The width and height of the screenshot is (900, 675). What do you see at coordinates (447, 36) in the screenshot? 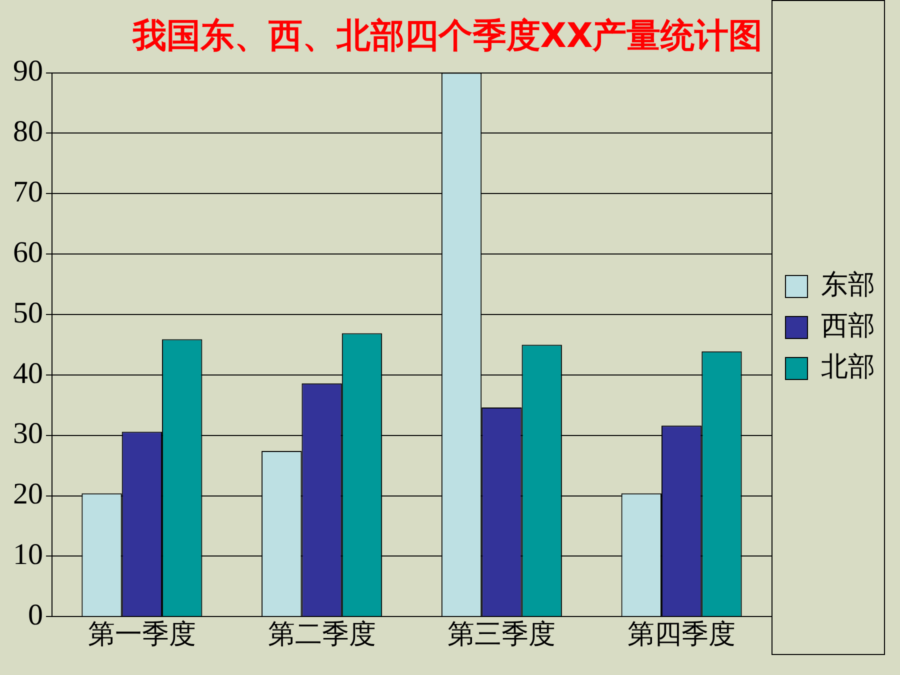
I see `chart-title: 我国东、西、北部四个季度XX产量统计图` at bounding box center [447, 36].